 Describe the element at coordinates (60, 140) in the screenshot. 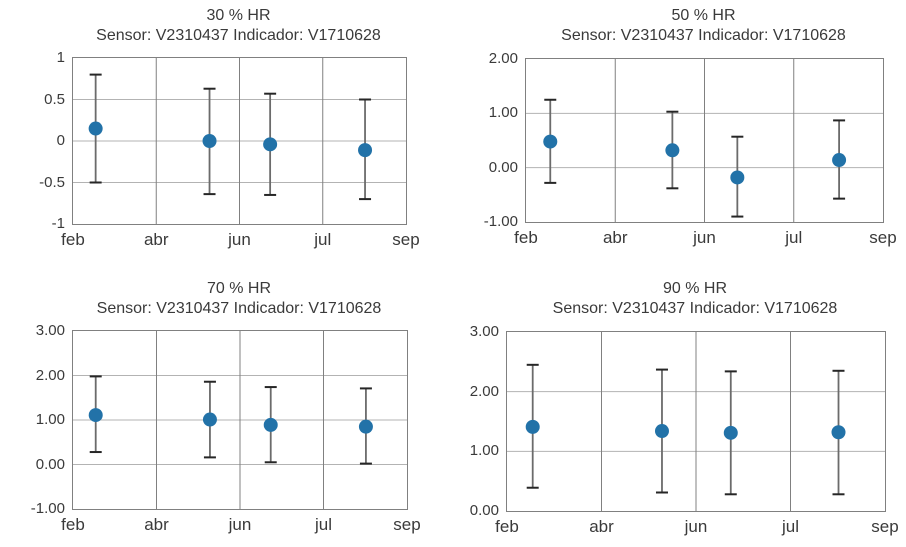

I see `y-axis-tick-label: 0` at that location.